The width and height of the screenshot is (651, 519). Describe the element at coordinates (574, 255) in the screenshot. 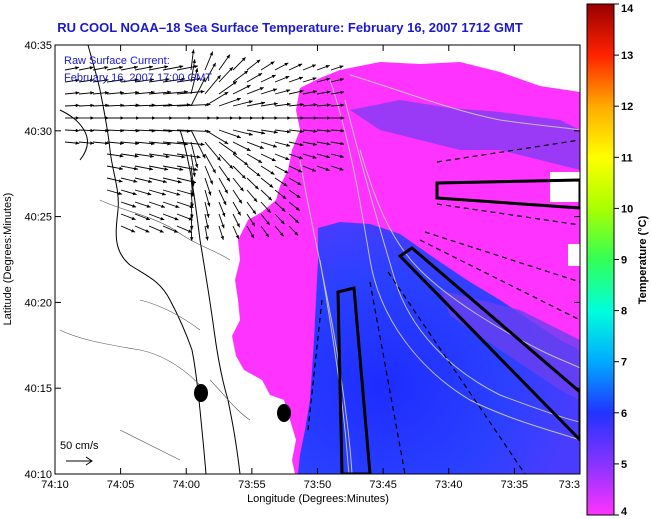

I see `no-data-patch` at that location.